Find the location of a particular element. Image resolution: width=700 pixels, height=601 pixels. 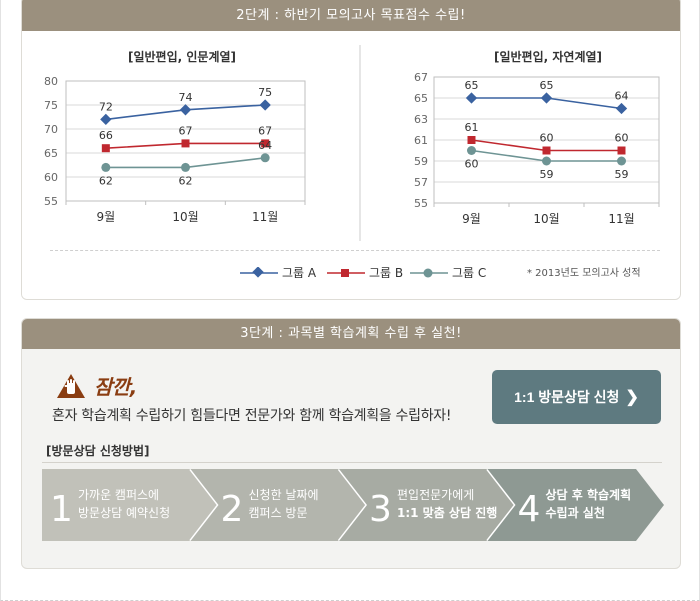

warning-title: 잠깐, is located at coordinates (115, 387).